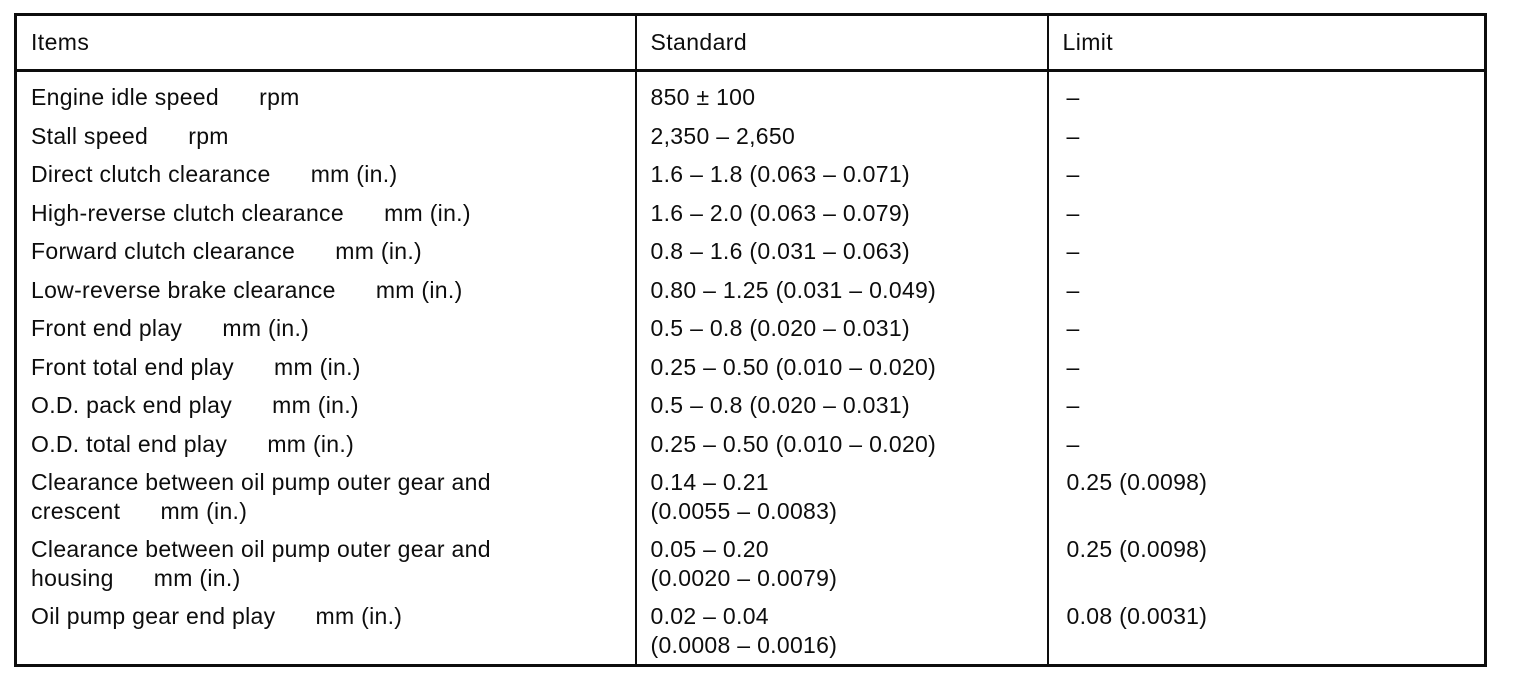 The width and height of the screenshot is (1520, 686). What do you see at coordinates (1266, 43) in the screenshot?
I see `column-header-limit: Limit` at bounding box center [1266, 43].